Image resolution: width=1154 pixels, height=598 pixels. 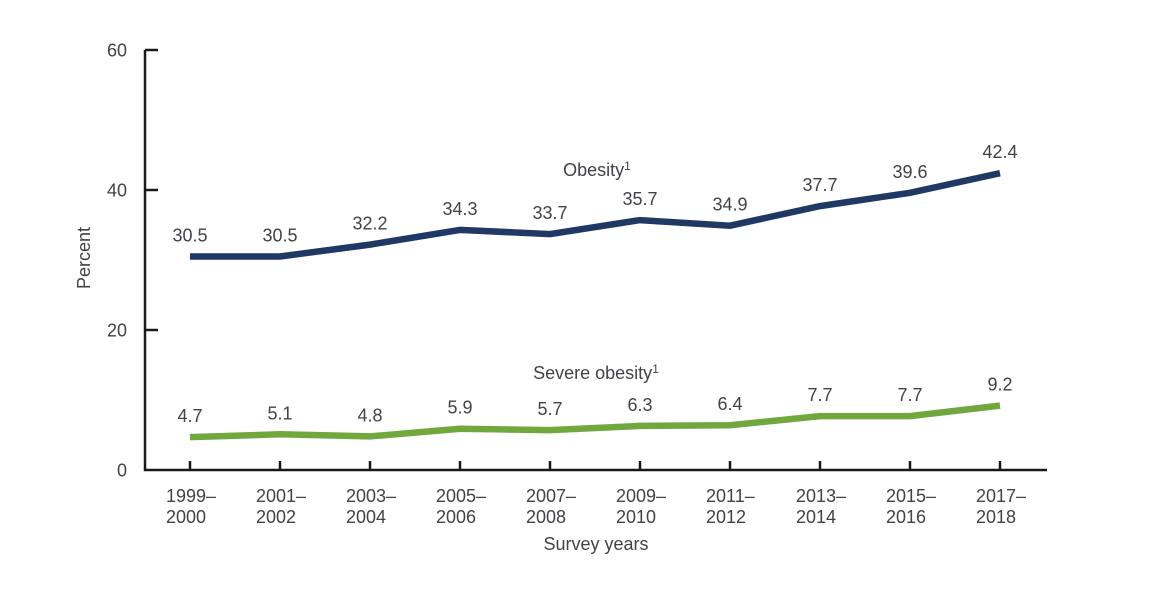 I want to click on y-axis-tick-label: 0, so click(x=122, y=471).